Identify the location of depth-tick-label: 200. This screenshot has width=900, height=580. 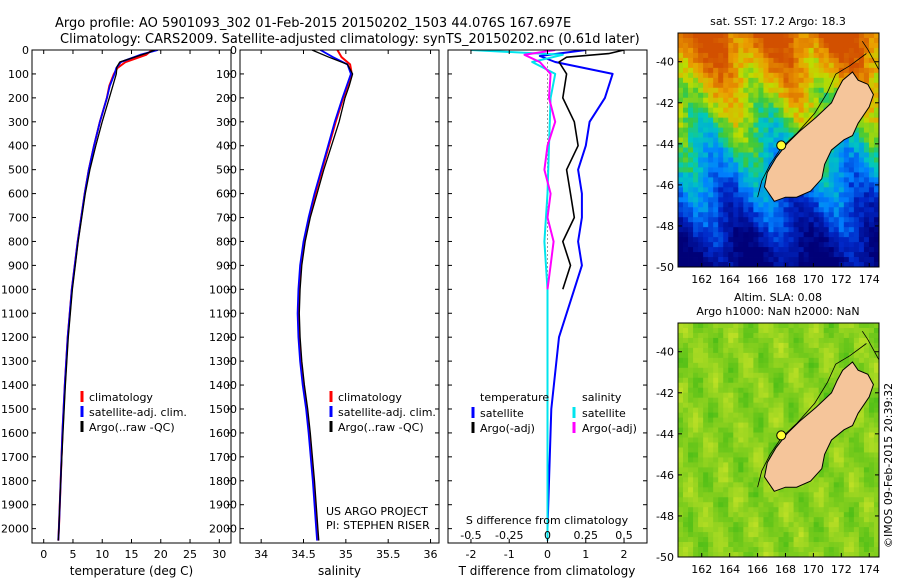
(18, 98).